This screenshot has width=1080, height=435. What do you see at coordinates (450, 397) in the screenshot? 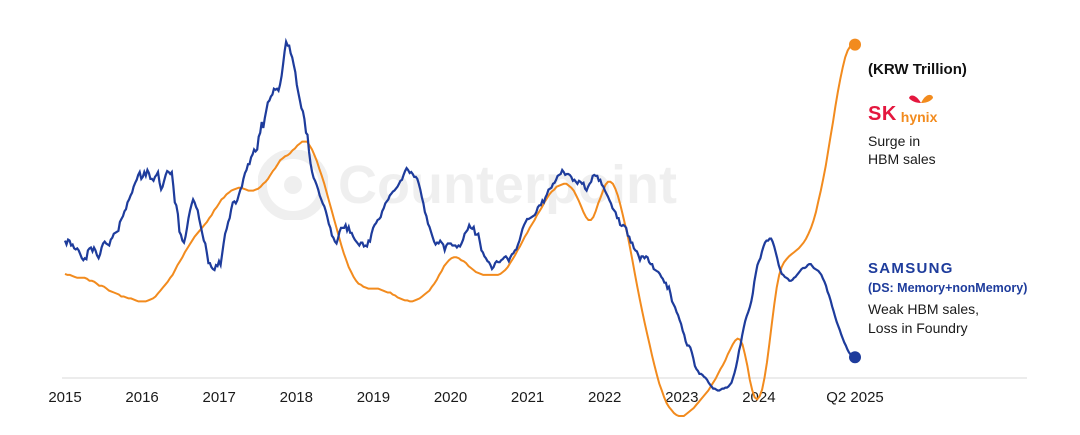
I see `x-tick-label: 2020` at bounding box center [450, 397].